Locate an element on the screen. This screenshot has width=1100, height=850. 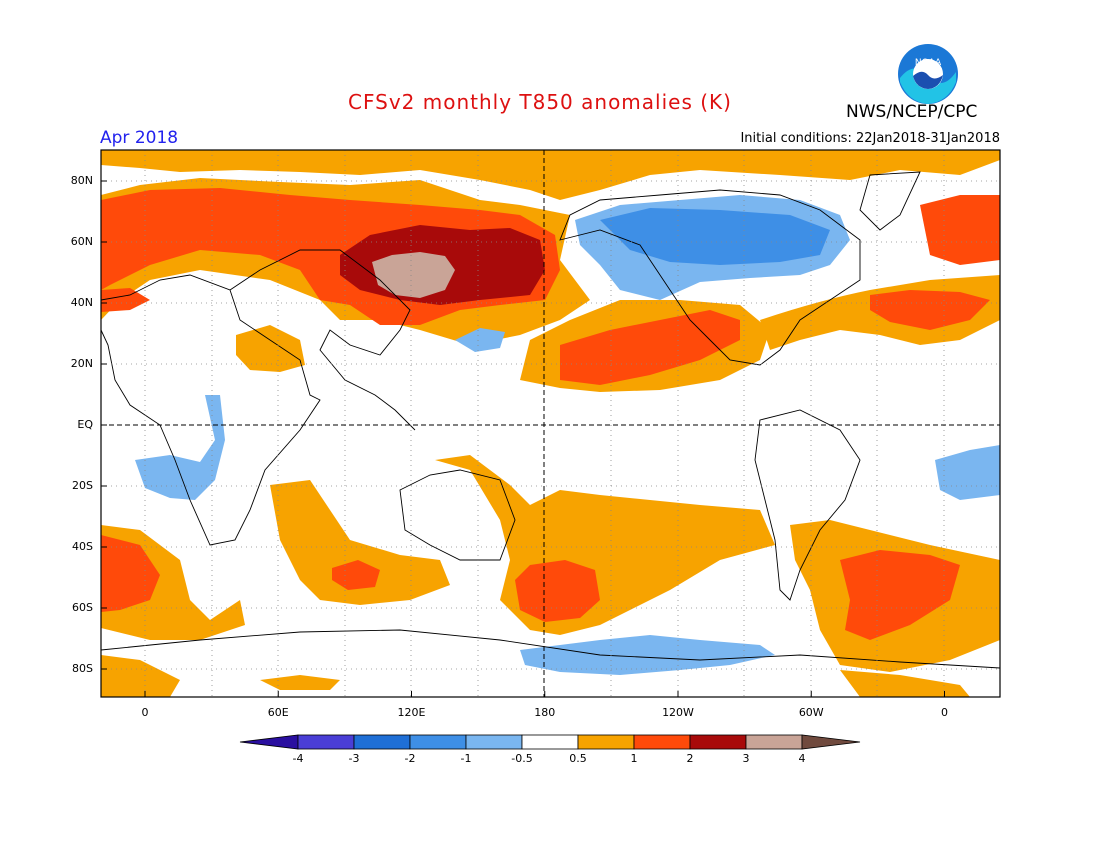
latitude-label: 40N is located at coordinates (81, 302).